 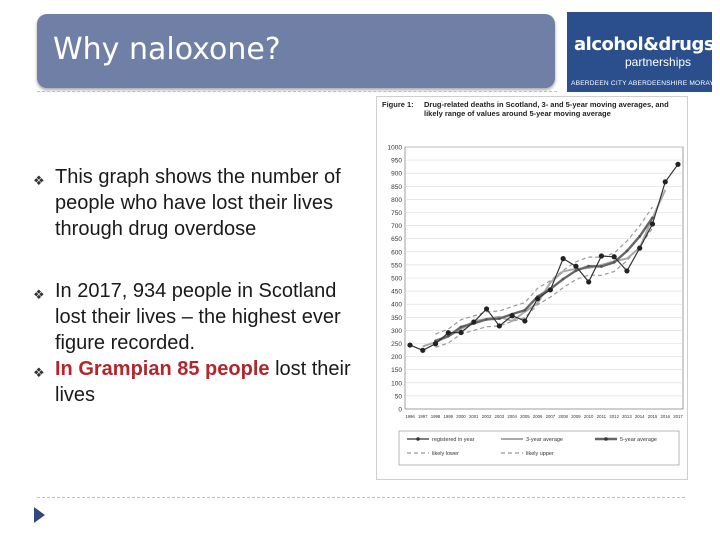 What do you see at coordinates (474, 416) in the screenshot?
I see `x-tick-label: 2001` at bounding box center [474, 416].